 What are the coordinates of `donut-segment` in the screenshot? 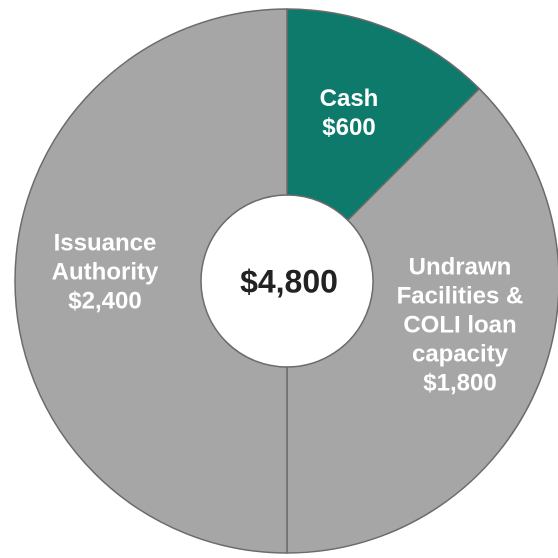 It's located at (383, 115).